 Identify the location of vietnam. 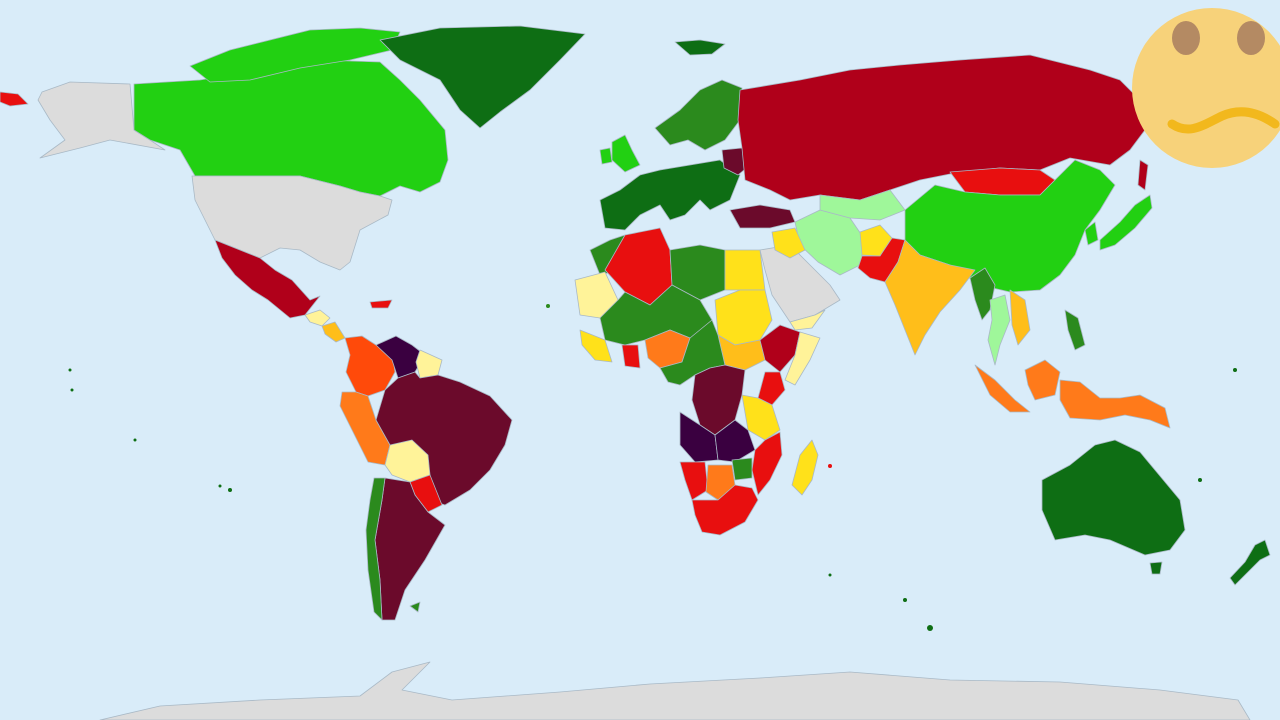
(1020, 317).